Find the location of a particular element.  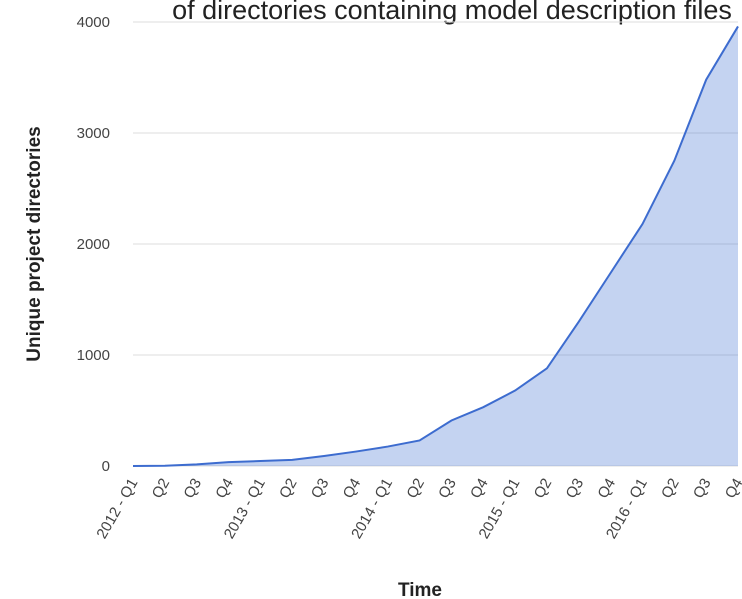

y-tick-label: 2000 is located at coordinates (93, 244).